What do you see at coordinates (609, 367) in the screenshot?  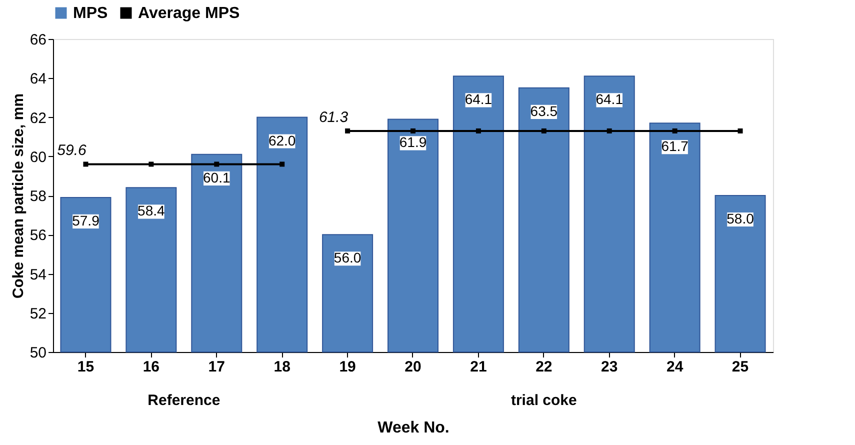 I see `x-tick-label: 23` at bounding box center [609, 367].